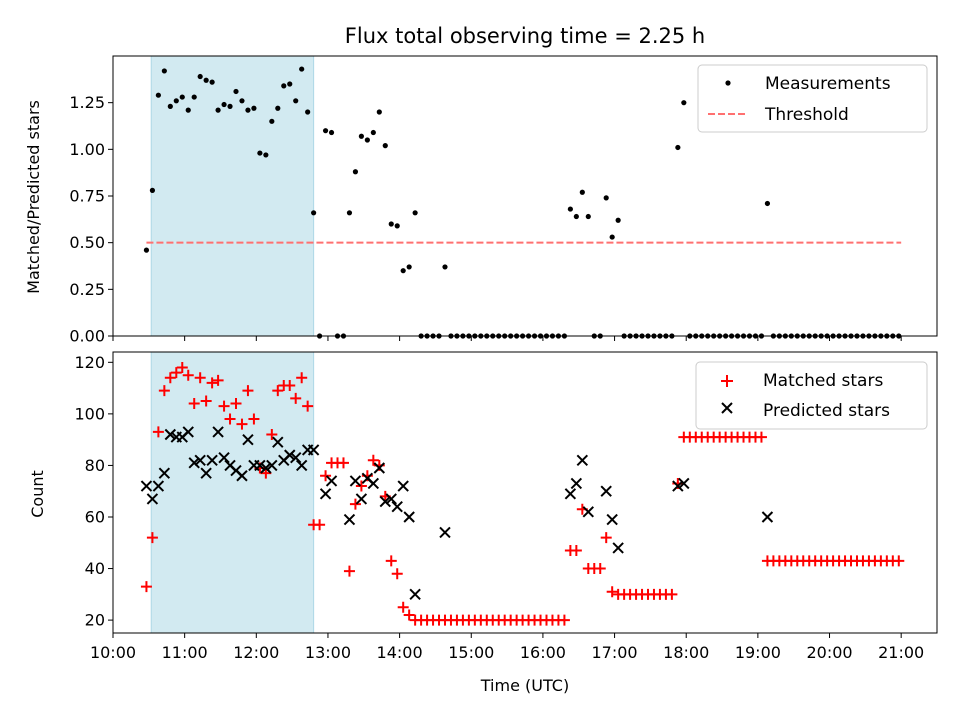 This screenshot has height=724, width=960. Describe the element at coordinates (543, 652) in the screenshot. I see `x-tick-label: 16:00` at that location.